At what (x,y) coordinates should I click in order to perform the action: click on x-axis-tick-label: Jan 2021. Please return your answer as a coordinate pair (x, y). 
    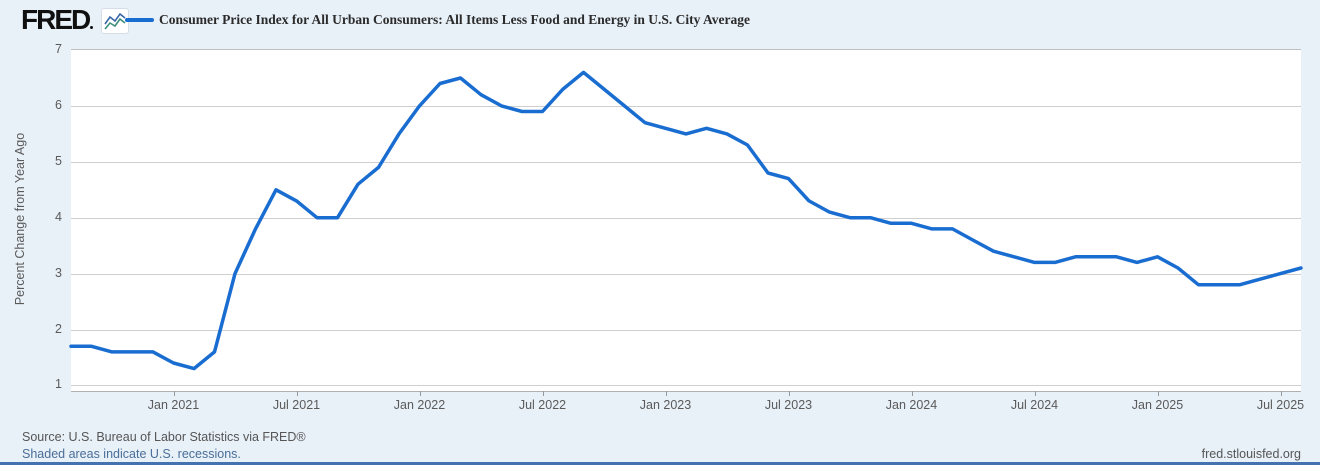
    Looking at the image, I should click on (173, 405).